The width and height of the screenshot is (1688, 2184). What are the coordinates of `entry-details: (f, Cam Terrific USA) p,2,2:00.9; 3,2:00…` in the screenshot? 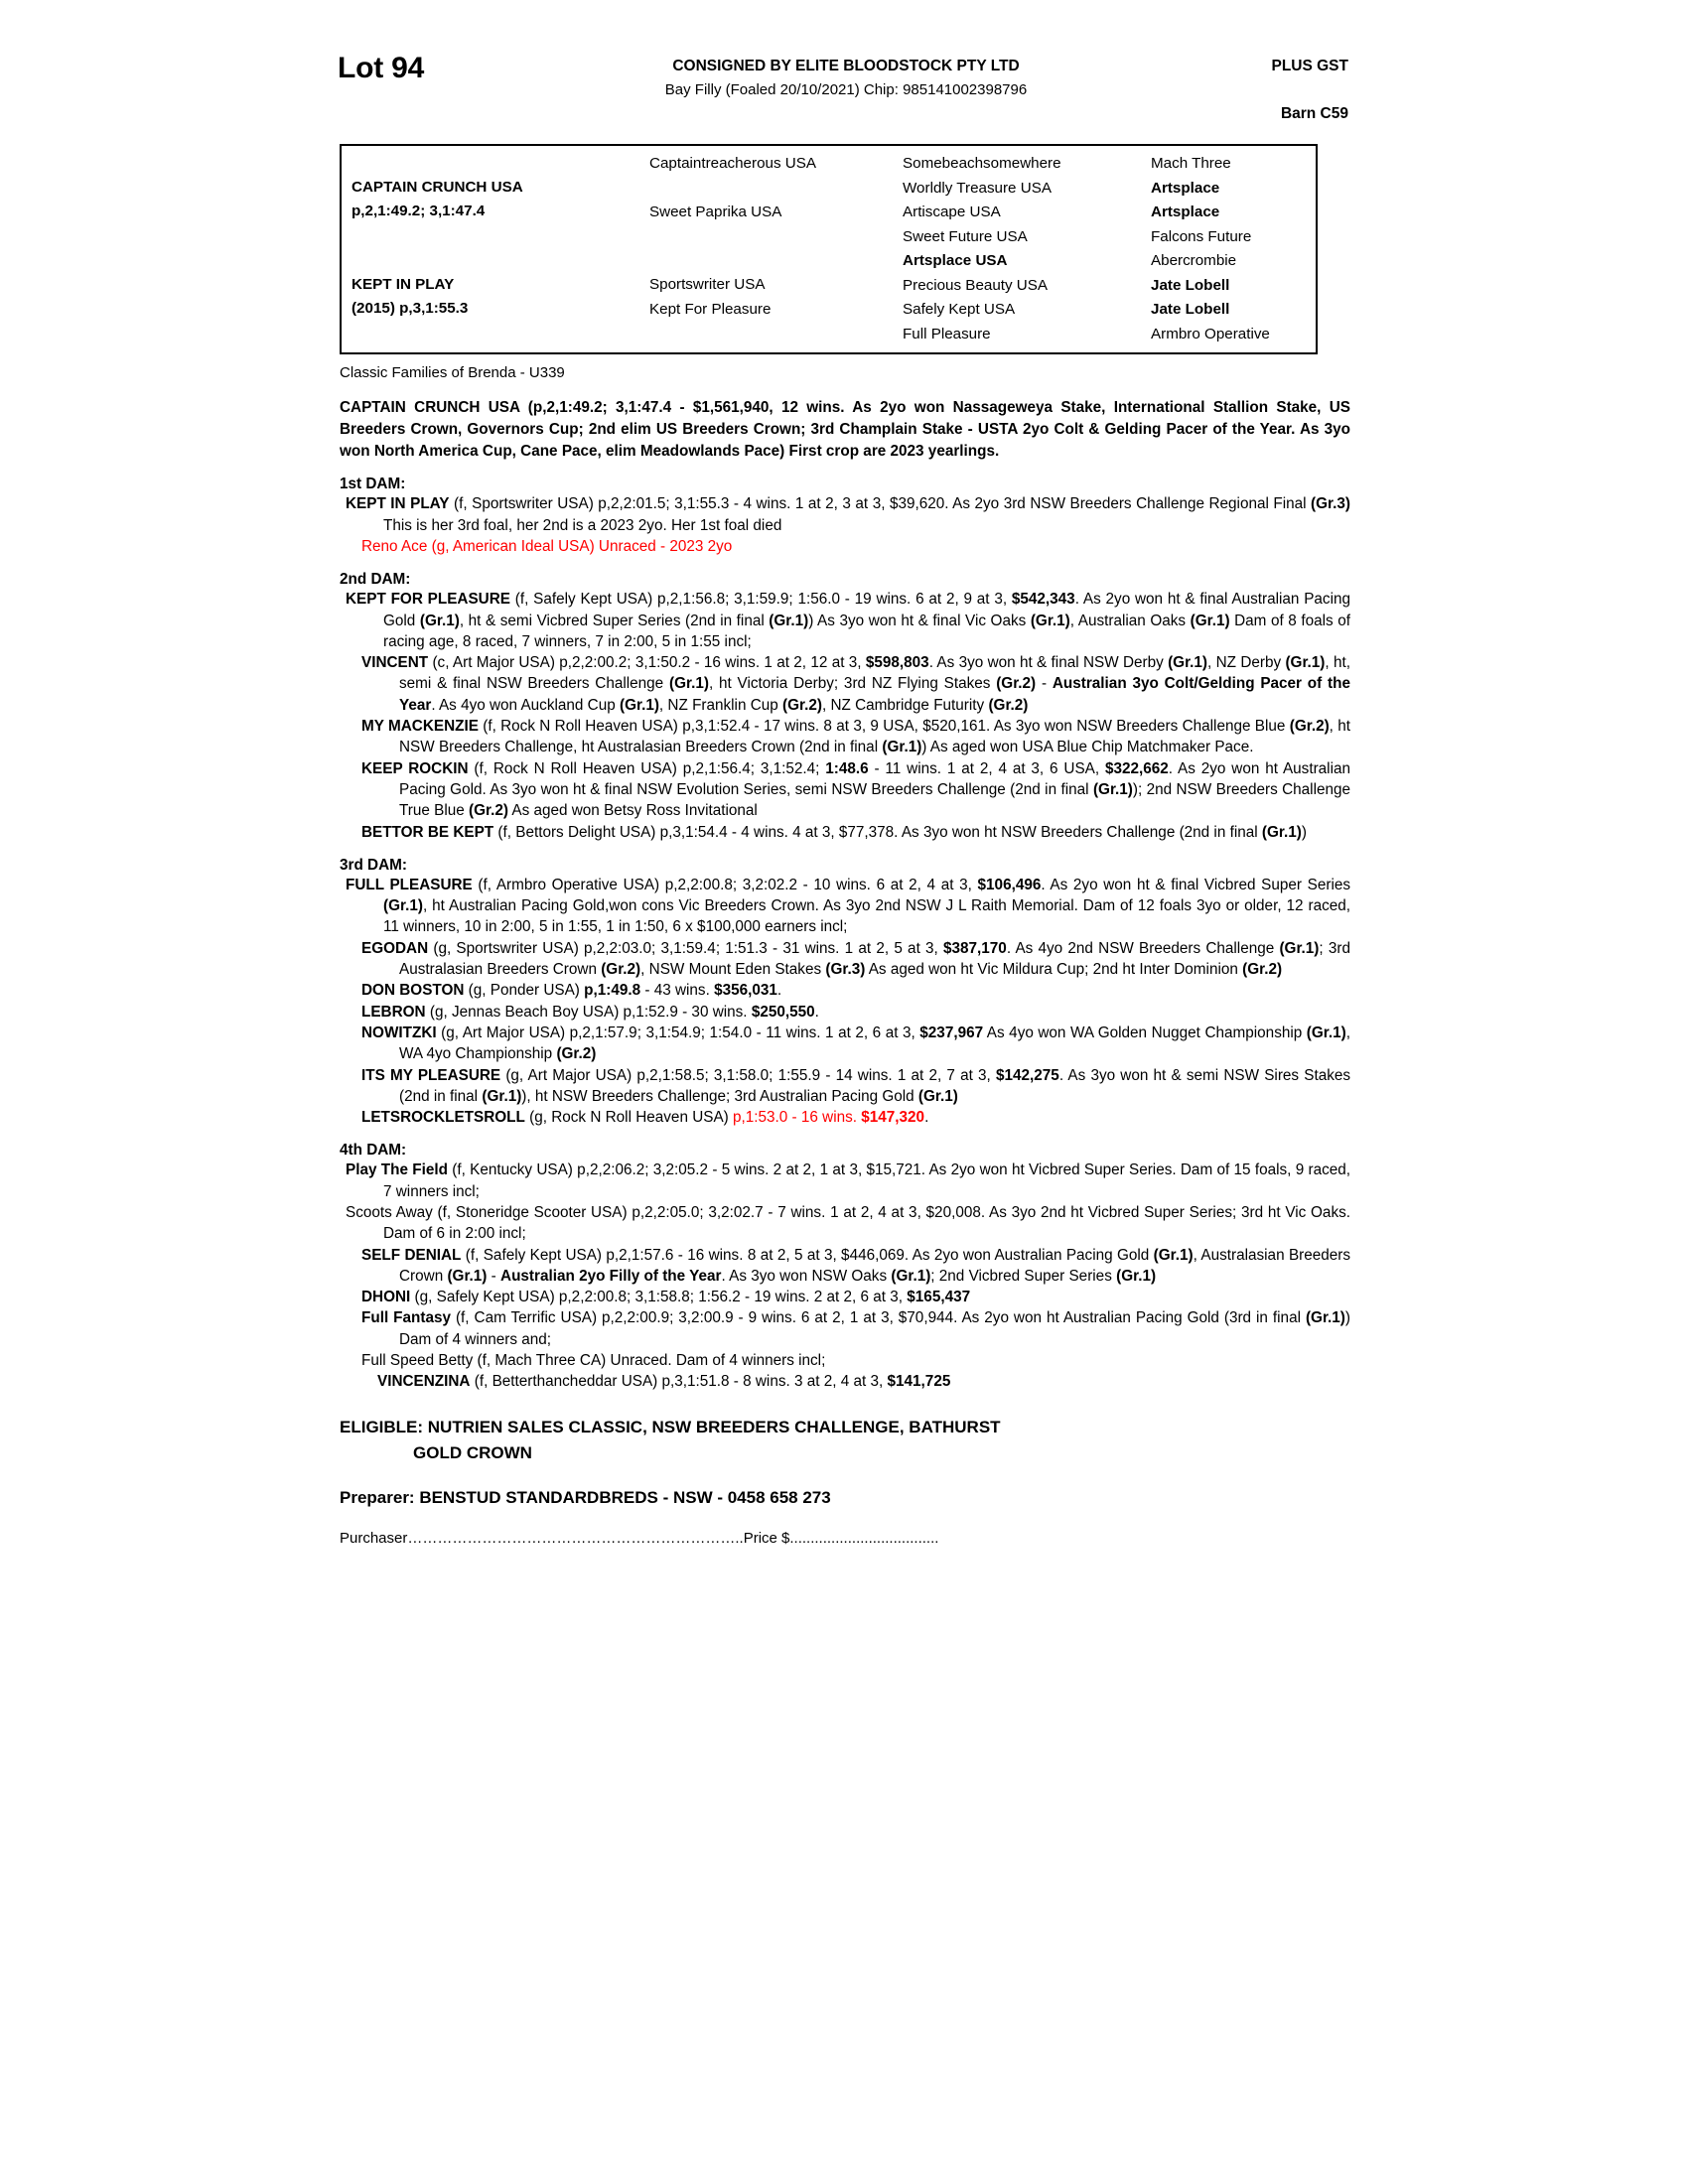 It's located at (875, 1328).